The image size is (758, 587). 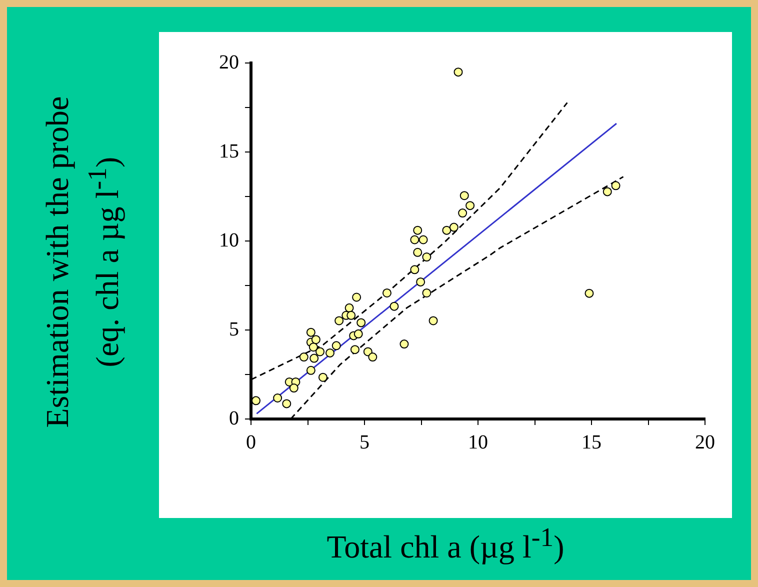 I want to click on y-tick-label: 10, so click(x=229, y=240).